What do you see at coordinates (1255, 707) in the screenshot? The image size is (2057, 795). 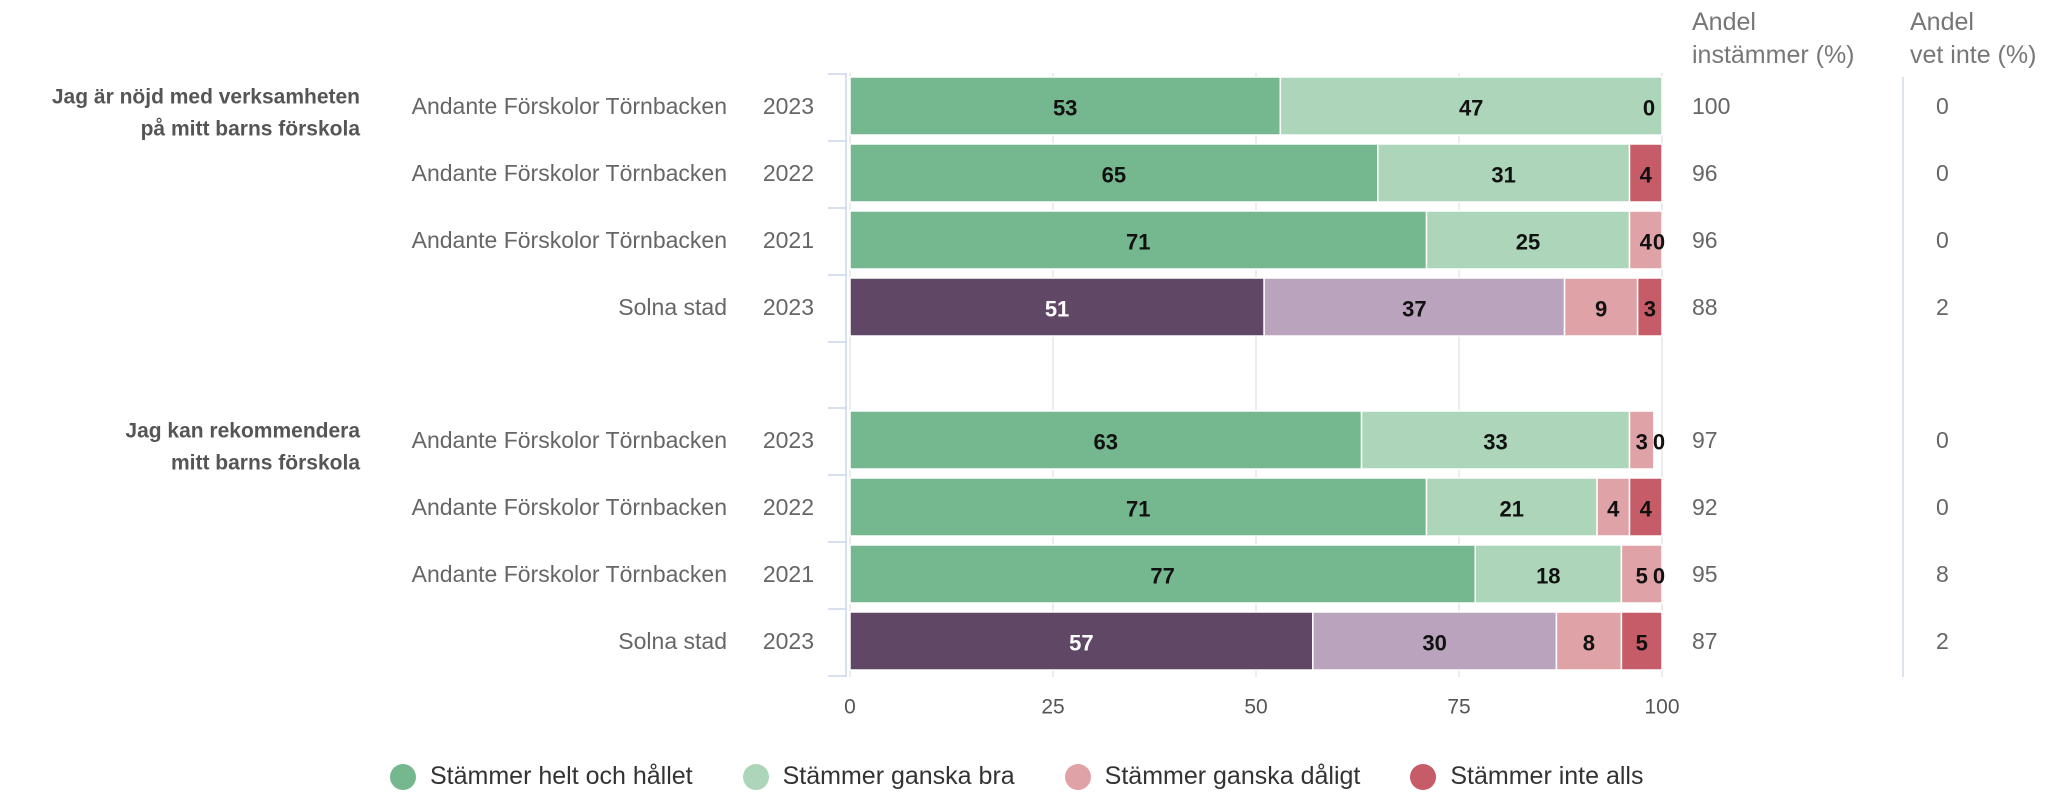 I see `x-tick-label-50: 50` at bounding box center [1255, 707].